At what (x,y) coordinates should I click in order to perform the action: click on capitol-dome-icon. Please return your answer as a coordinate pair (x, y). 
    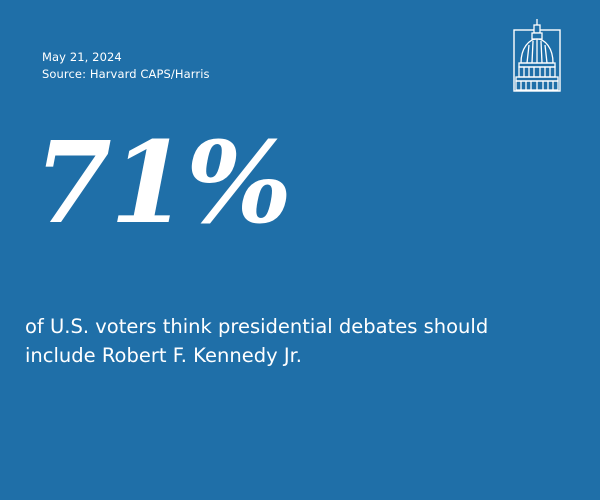
    Looking at the image, I should click on (537, 55).